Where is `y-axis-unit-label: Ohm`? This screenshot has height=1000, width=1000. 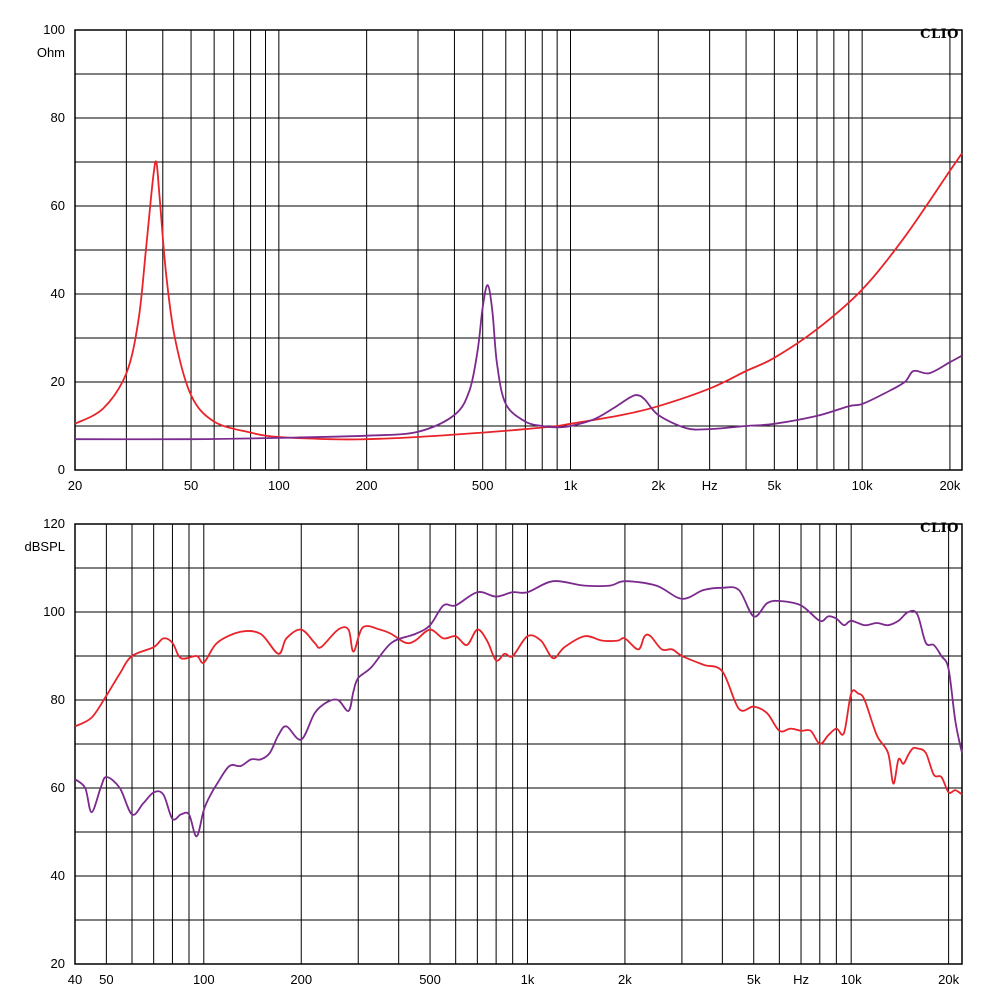 y-axis-unit-label: Ohm is located at coordinates (51, 52).